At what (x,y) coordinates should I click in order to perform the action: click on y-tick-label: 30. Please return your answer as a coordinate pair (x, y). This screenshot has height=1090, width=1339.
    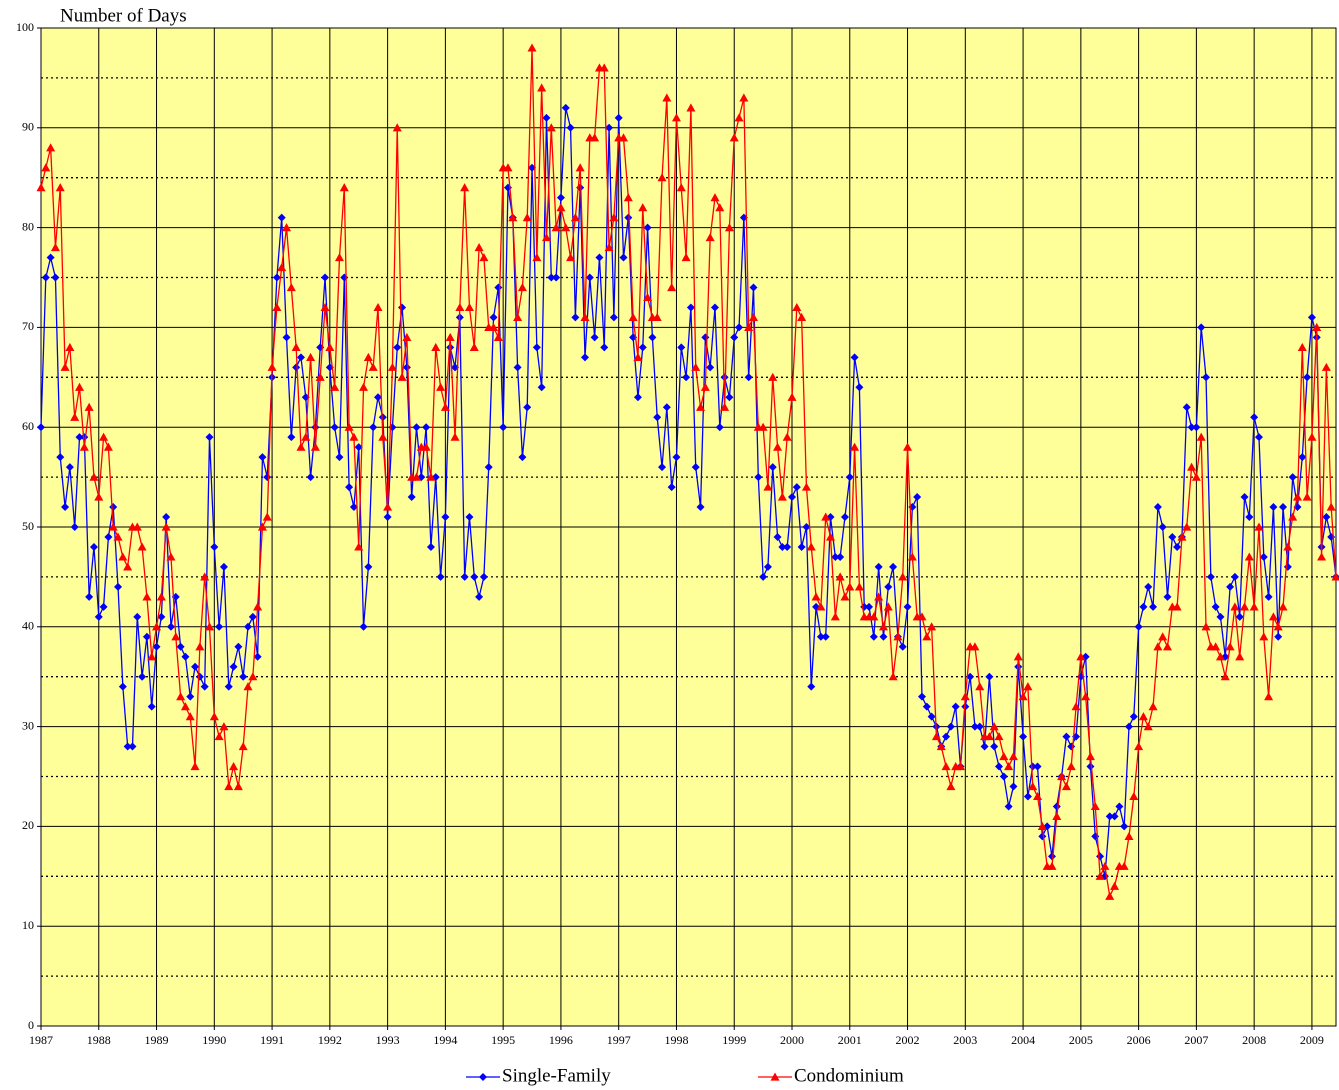
    Looking at the image, I should click on (28, 725).